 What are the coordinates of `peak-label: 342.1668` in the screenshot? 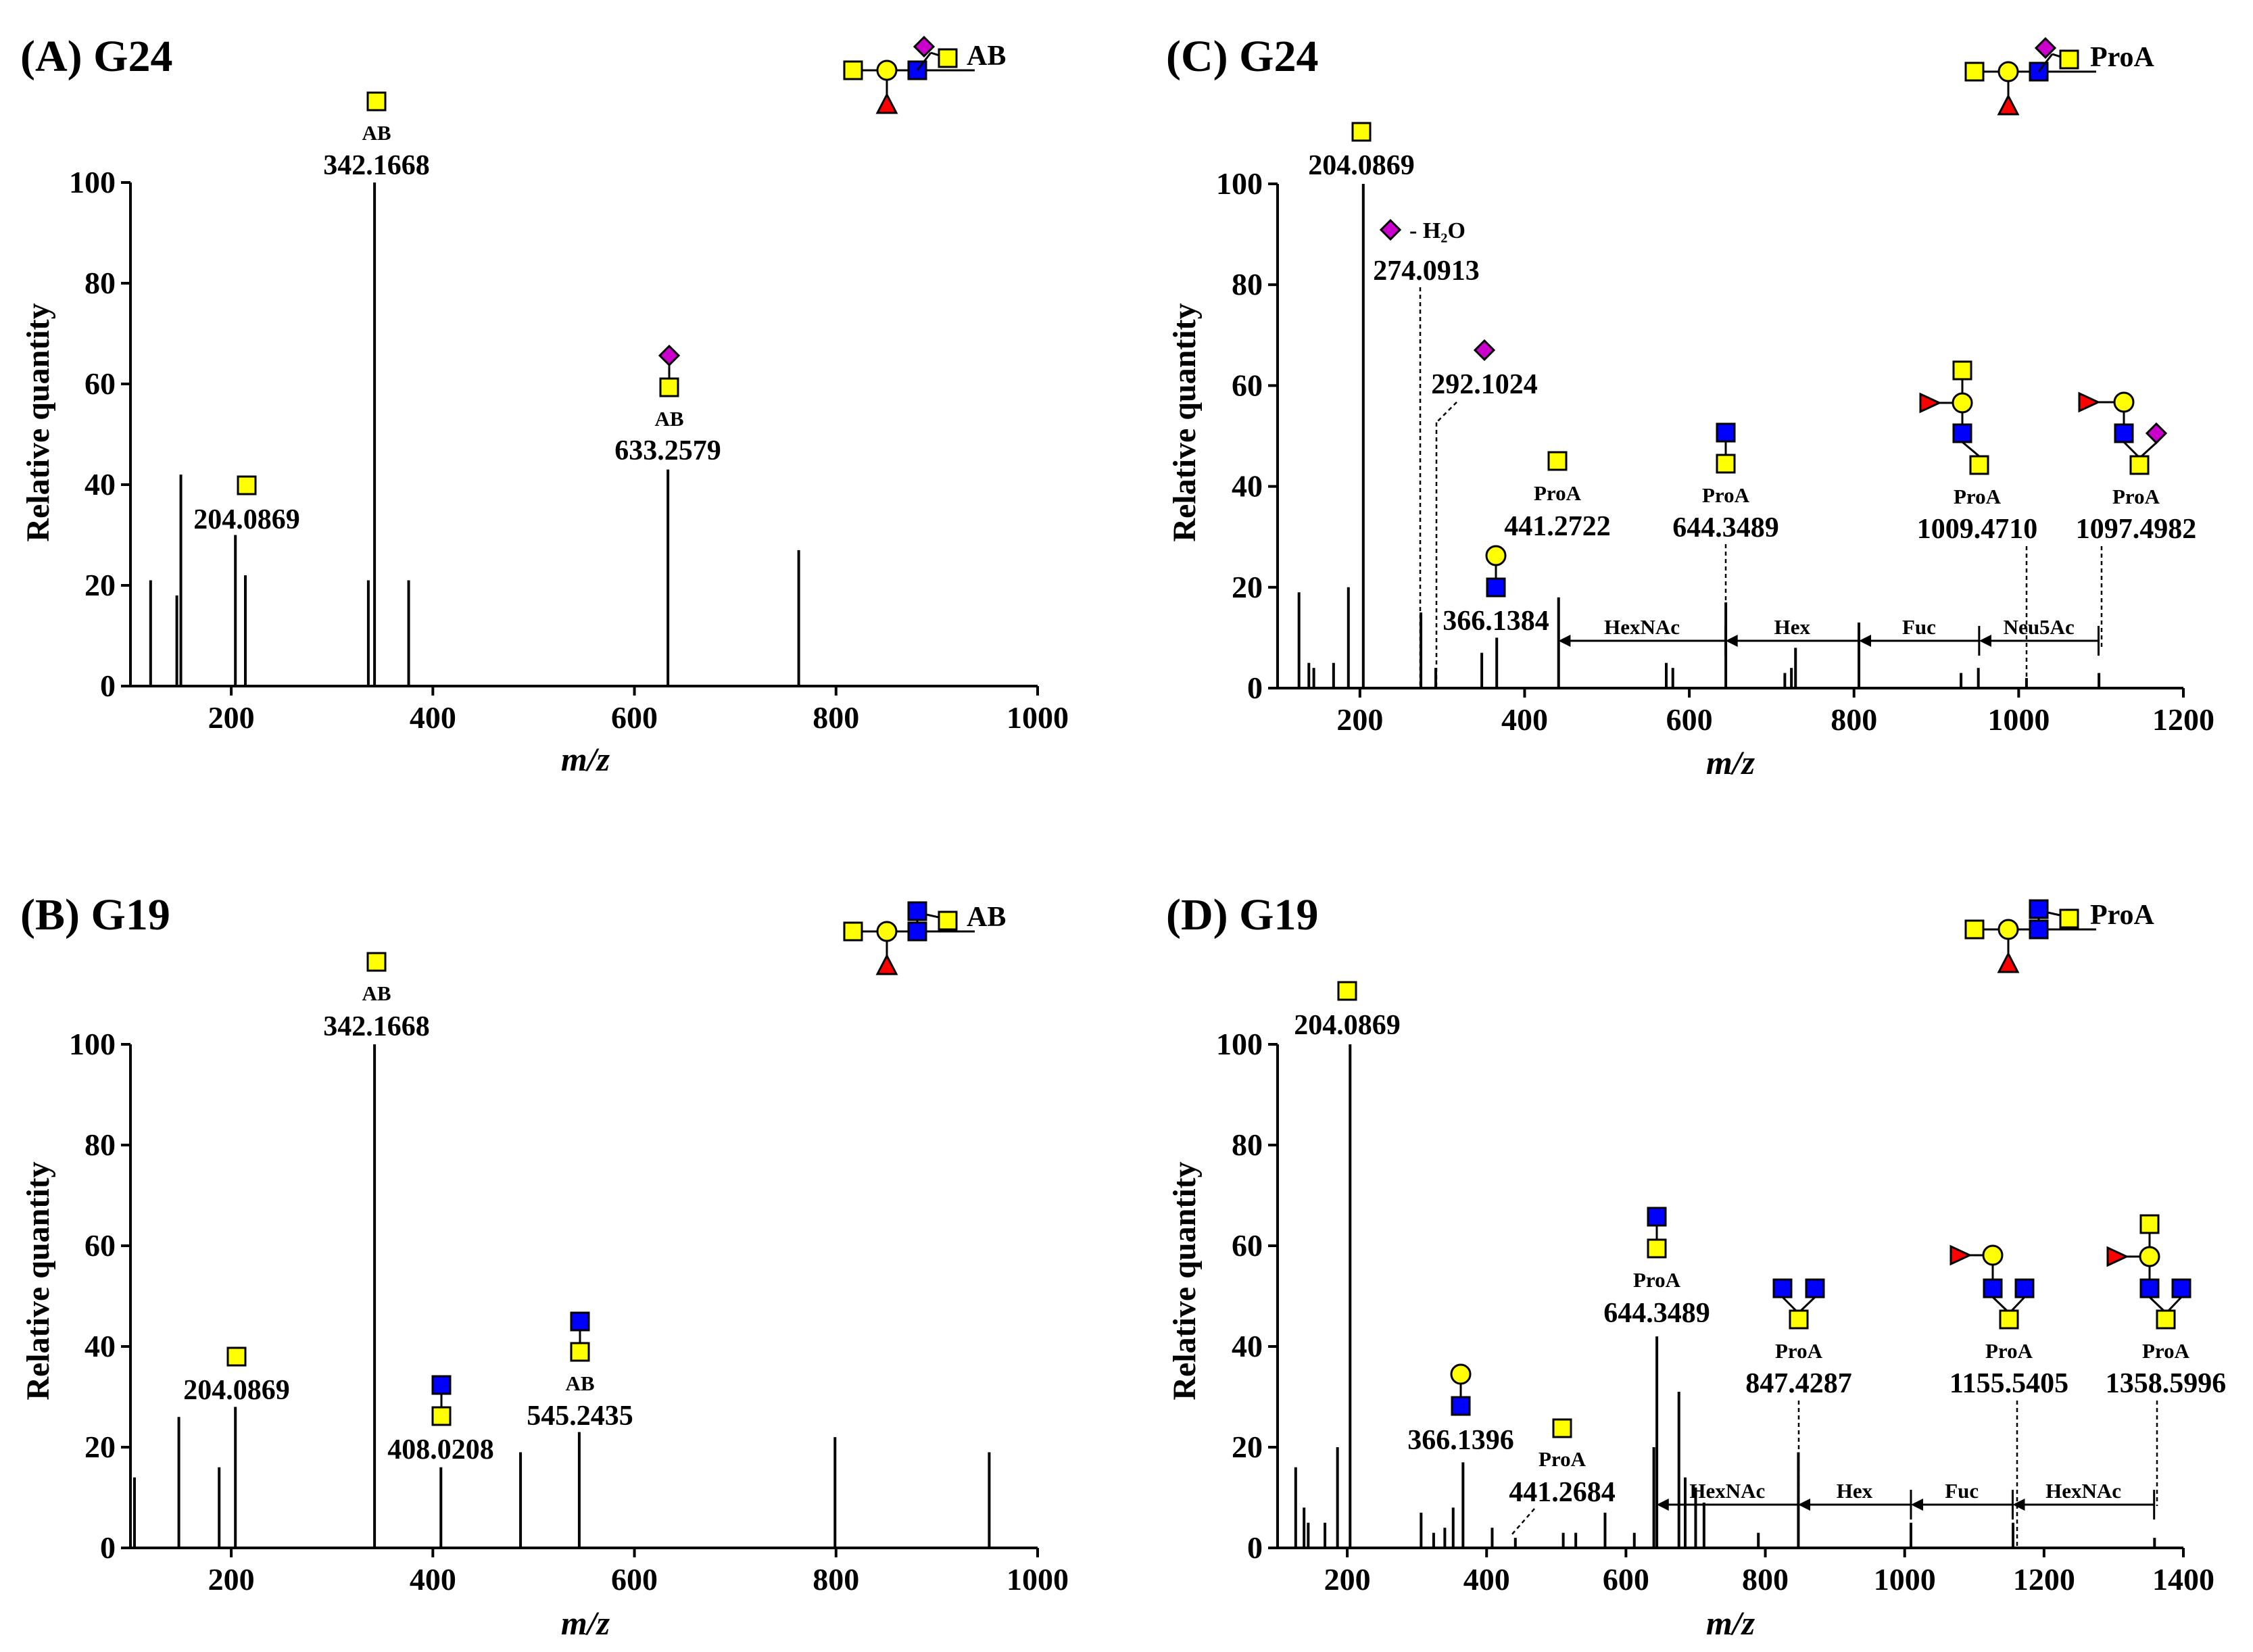 It's located at (376, 1026).